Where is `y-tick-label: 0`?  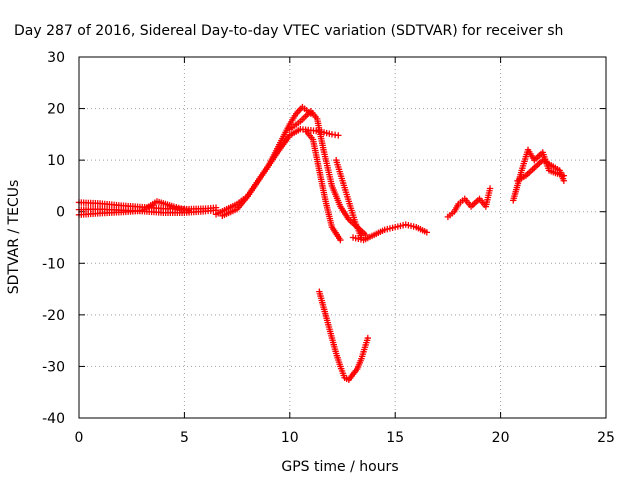
y-tick-label: 0 is located at coordinates (60, 213).